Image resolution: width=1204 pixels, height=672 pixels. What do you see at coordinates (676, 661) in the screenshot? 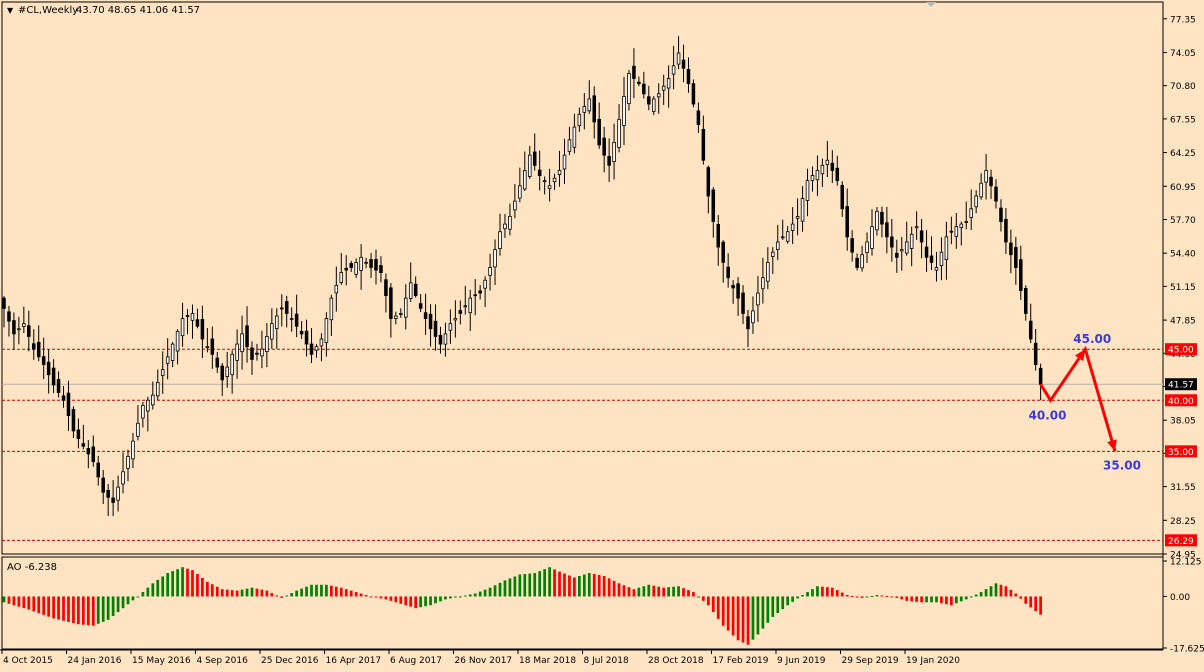
I see `time-tick-label: 28 Oct 2018` at bounding box center [676, 661].